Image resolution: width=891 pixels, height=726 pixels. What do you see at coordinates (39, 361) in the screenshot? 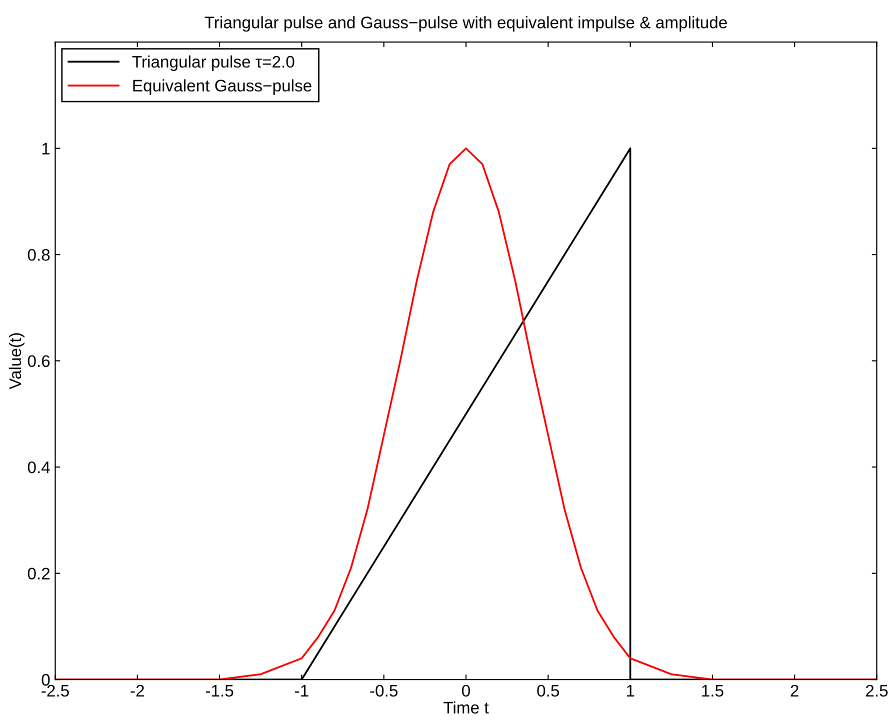
I see `y-tick-label: 0.6` at bounding box center [39, 361].